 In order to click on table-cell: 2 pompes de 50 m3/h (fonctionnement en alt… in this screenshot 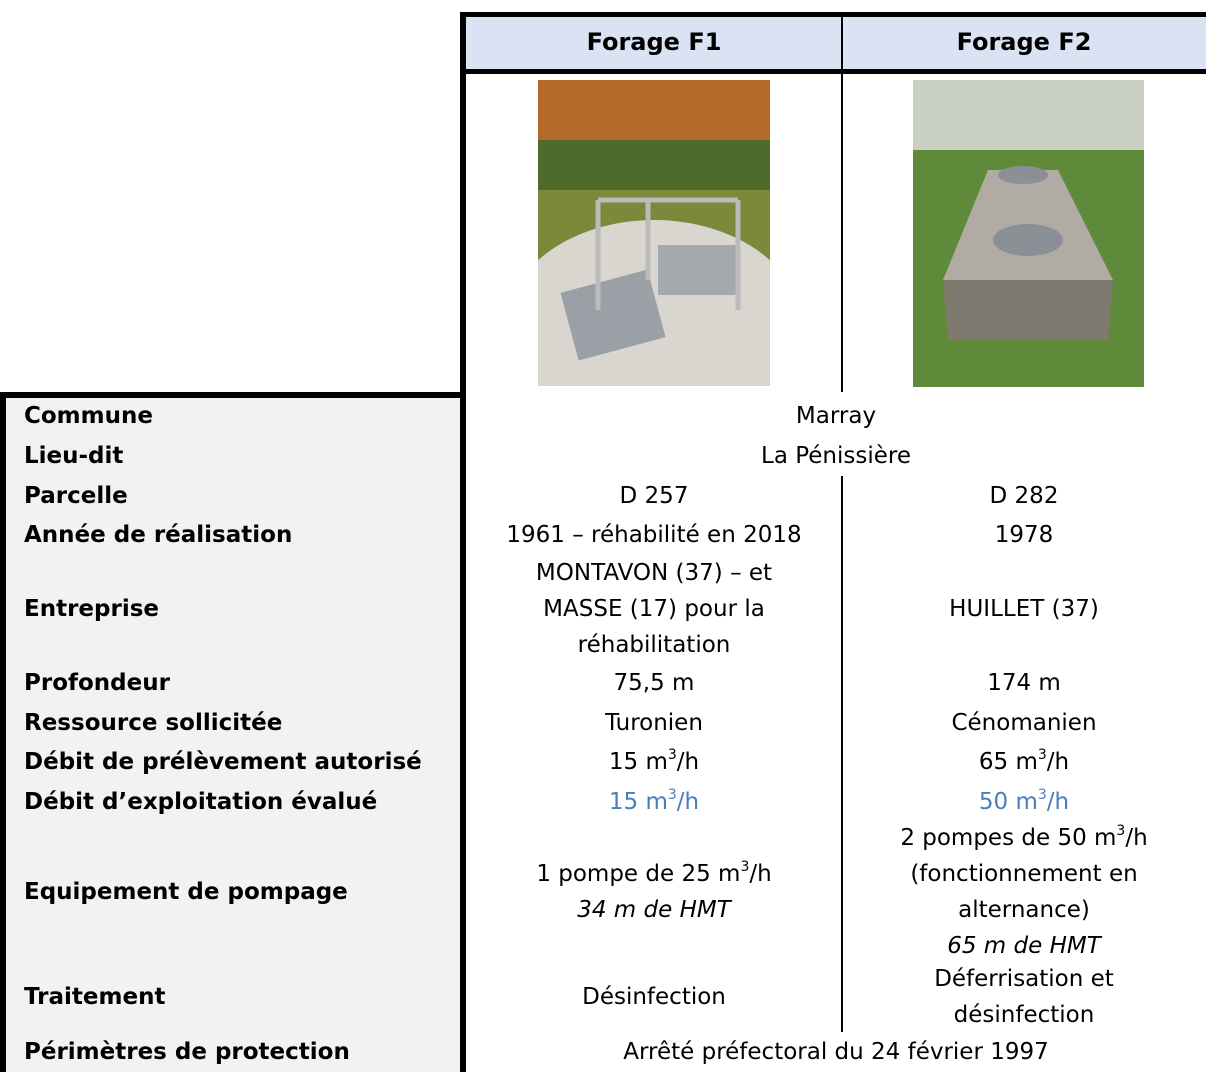, I will do `click(1024, 892)`.